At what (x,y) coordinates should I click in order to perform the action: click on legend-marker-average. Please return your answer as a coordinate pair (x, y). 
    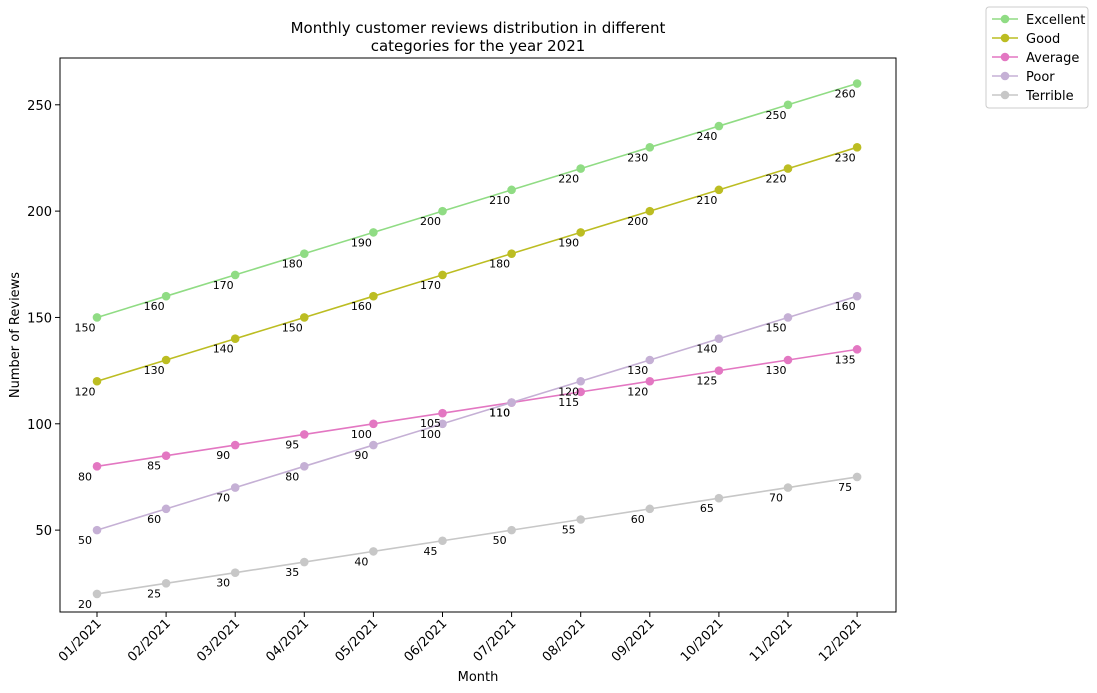
    Looking at the image, I should click on (1005, 57).